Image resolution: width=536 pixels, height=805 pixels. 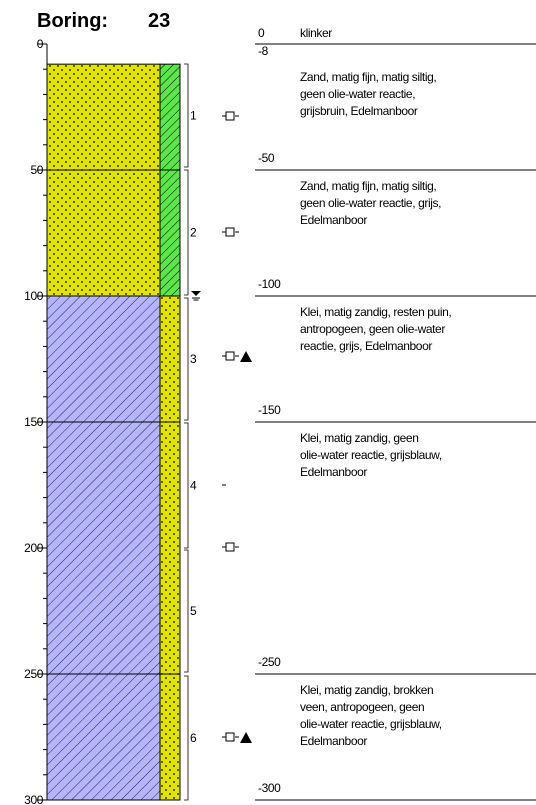 What do you see at coordinates (196, 293) in the screenshot?
I see `groundwater-symbol` at bounding box center [196, 293].